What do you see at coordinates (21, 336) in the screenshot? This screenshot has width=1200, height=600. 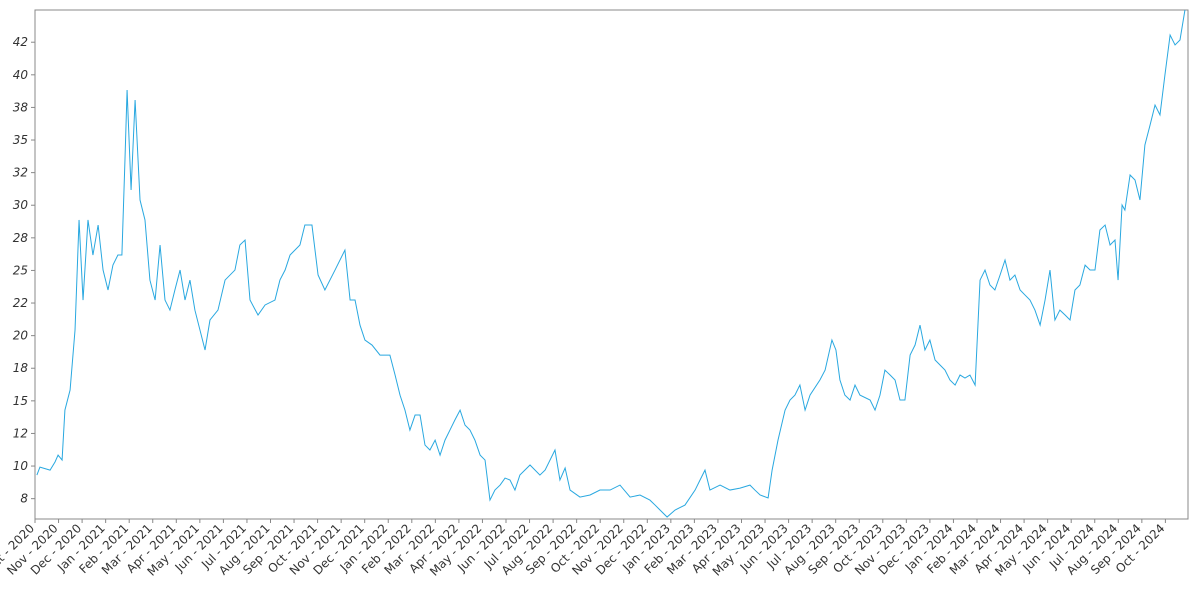 I see `y-tick-label: 20` at bounding box center [21, 336].